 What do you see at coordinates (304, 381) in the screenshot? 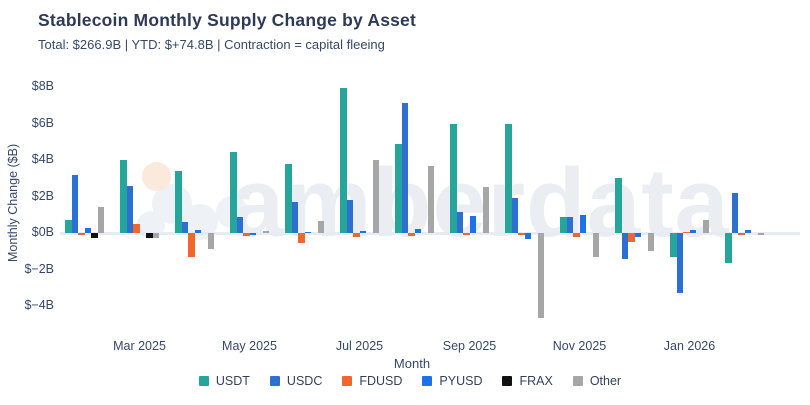
I see `legend-label: USDC` at bounding box center [304, 381].